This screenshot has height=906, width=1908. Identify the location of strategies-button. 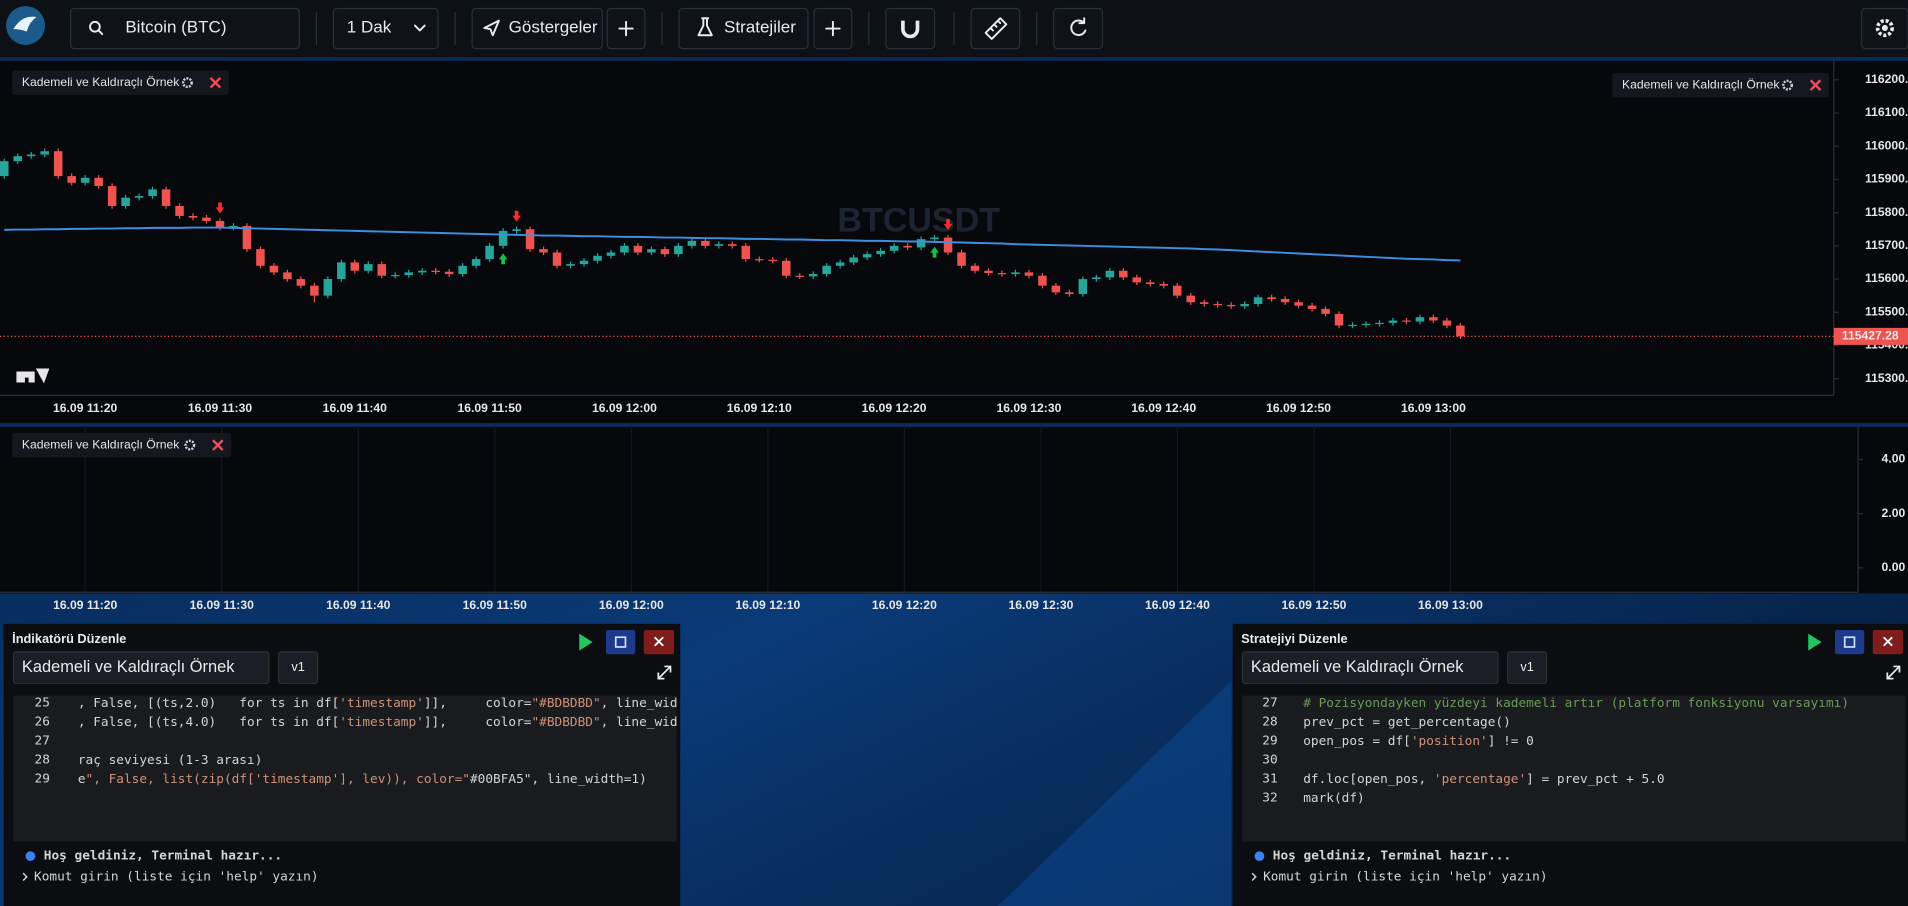
(743, 28).